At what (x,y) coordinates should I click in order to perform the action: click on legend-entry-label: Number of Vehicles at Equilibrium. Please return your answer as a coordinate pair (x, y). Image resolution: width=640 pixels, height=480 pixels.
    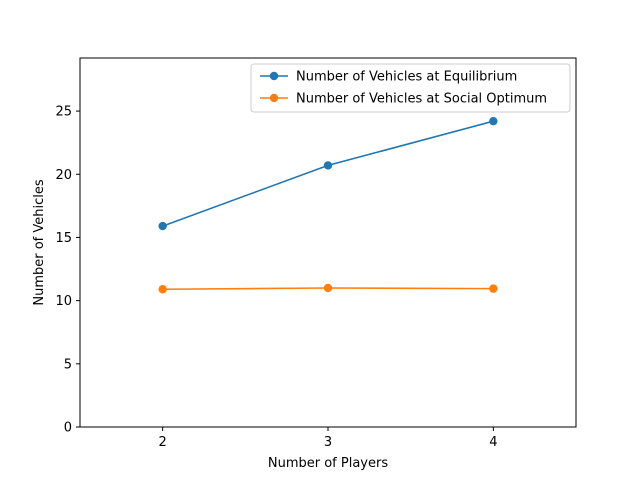
    Looking at the image, I should click on (406, 77).